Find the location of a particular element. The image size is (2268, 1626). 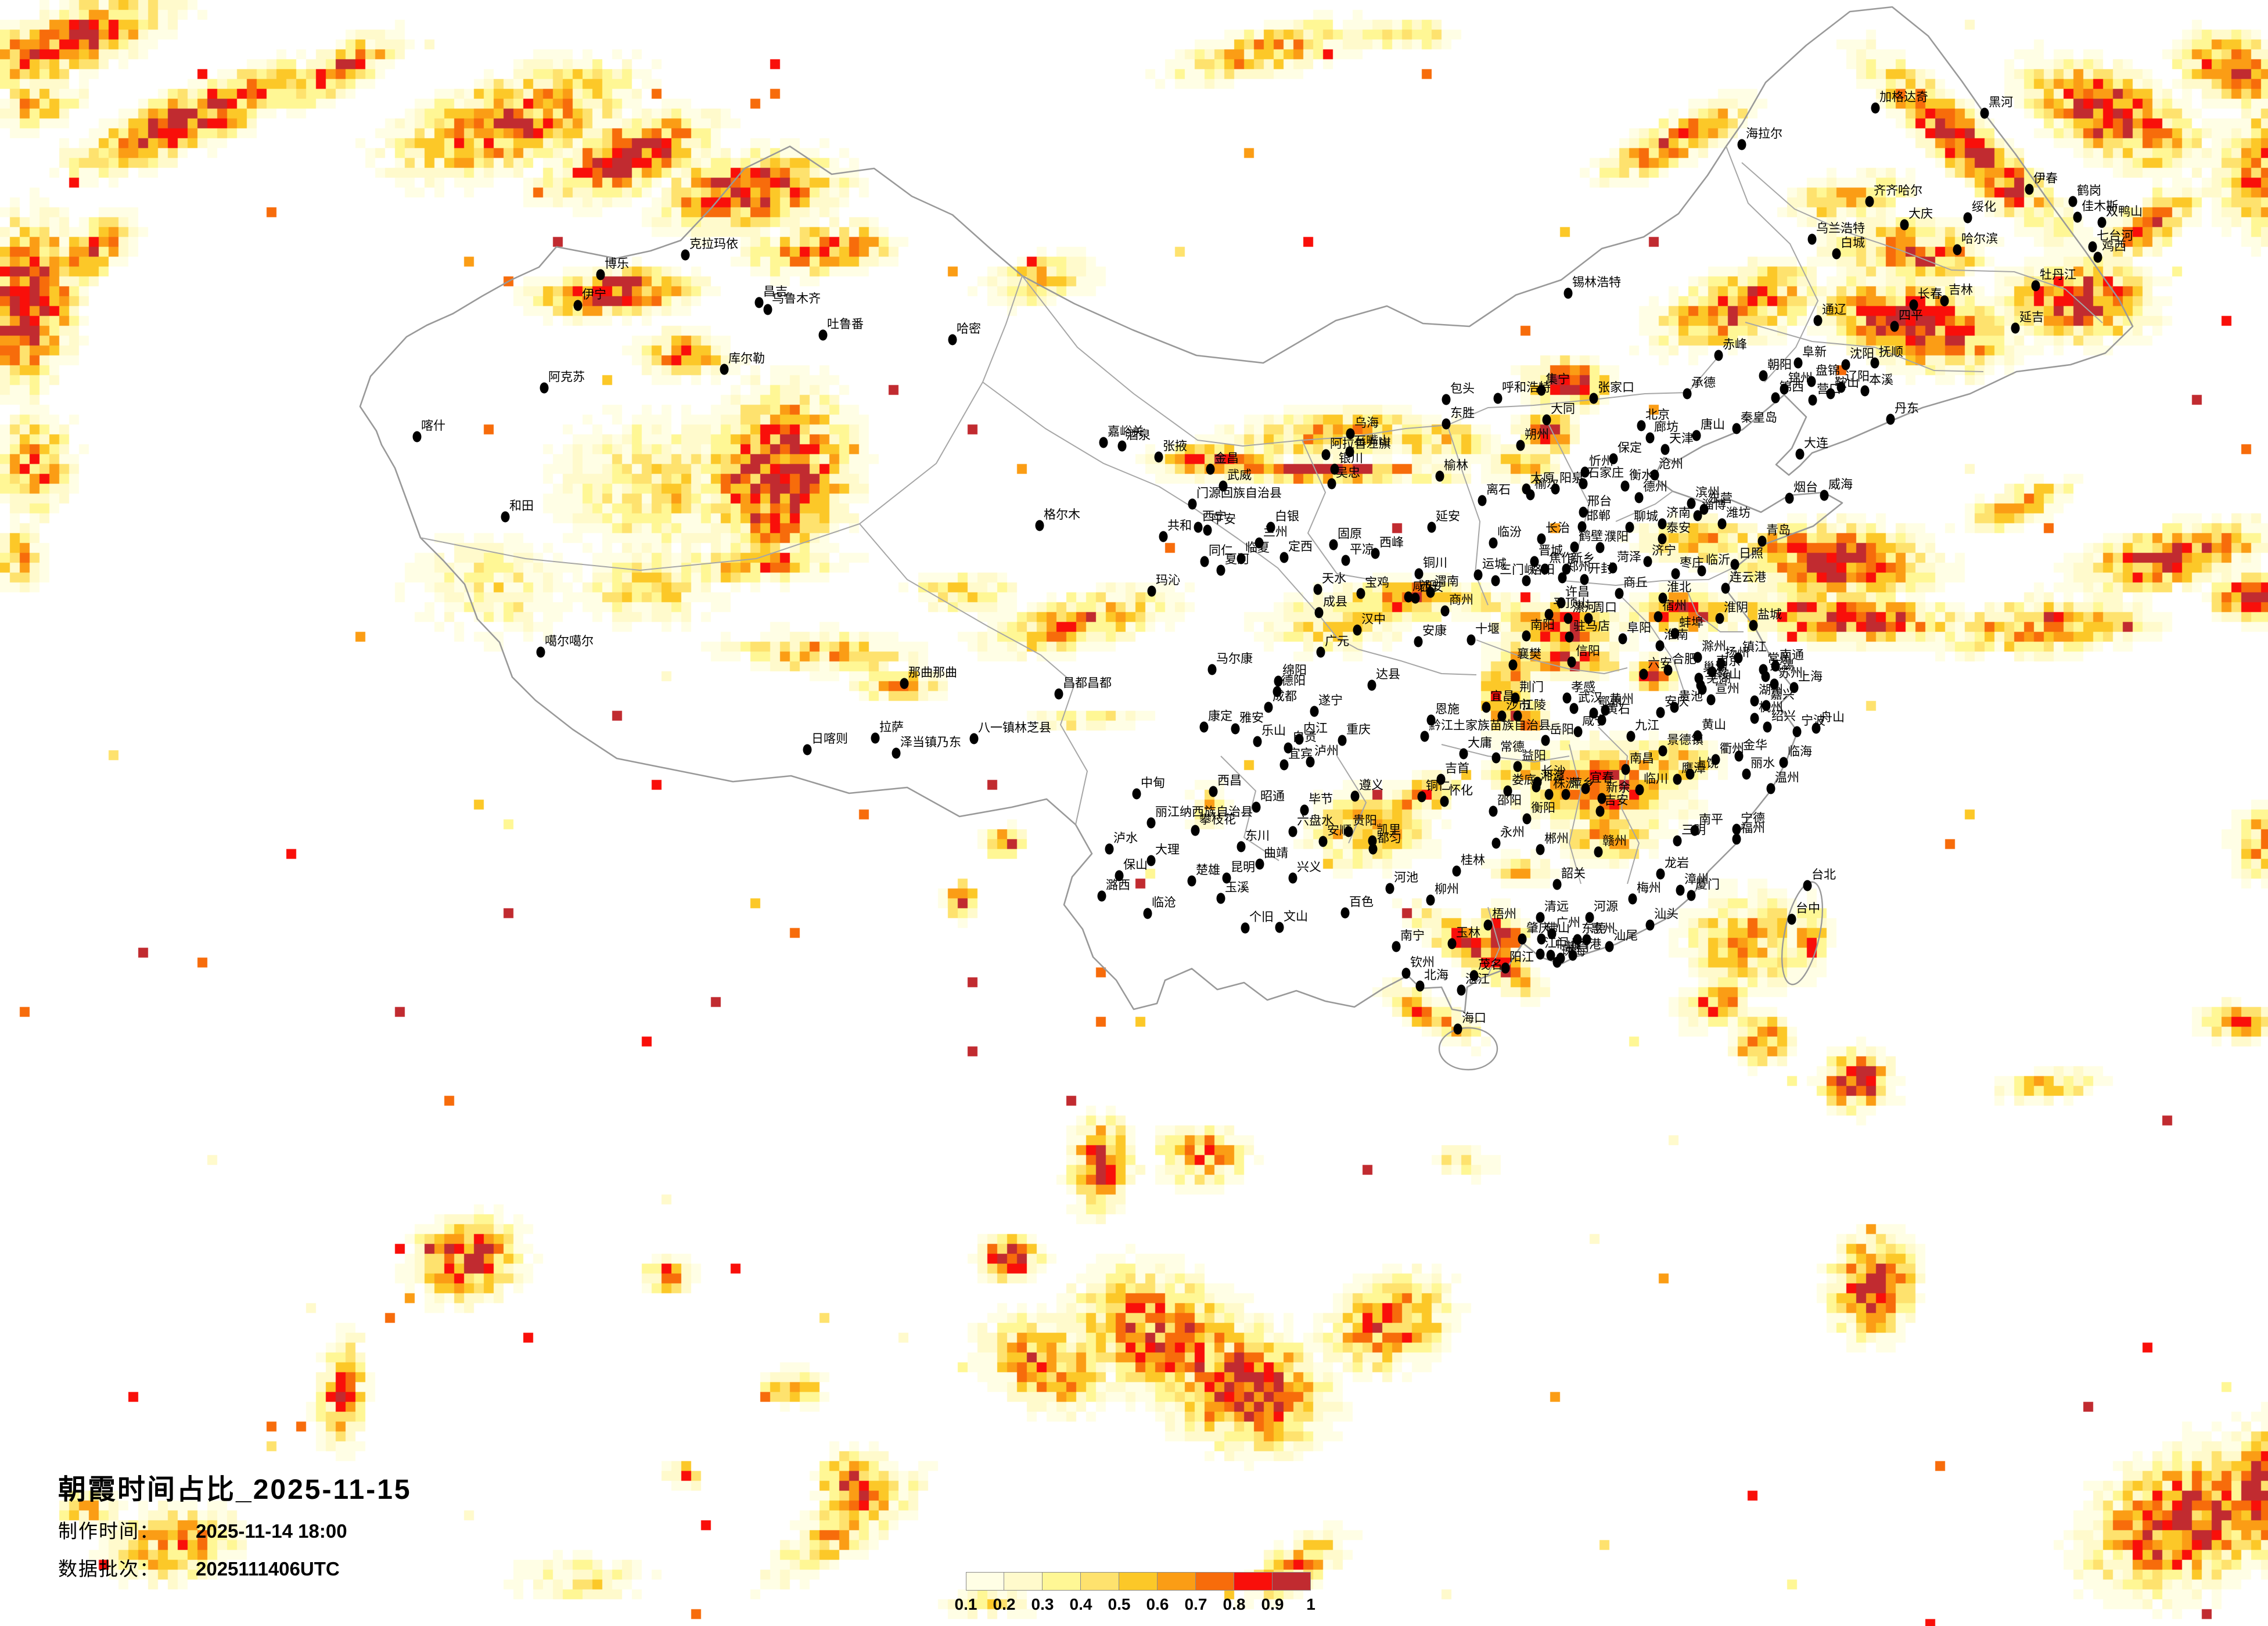

city-label: 河池 is located at coordinates (1406, 877).